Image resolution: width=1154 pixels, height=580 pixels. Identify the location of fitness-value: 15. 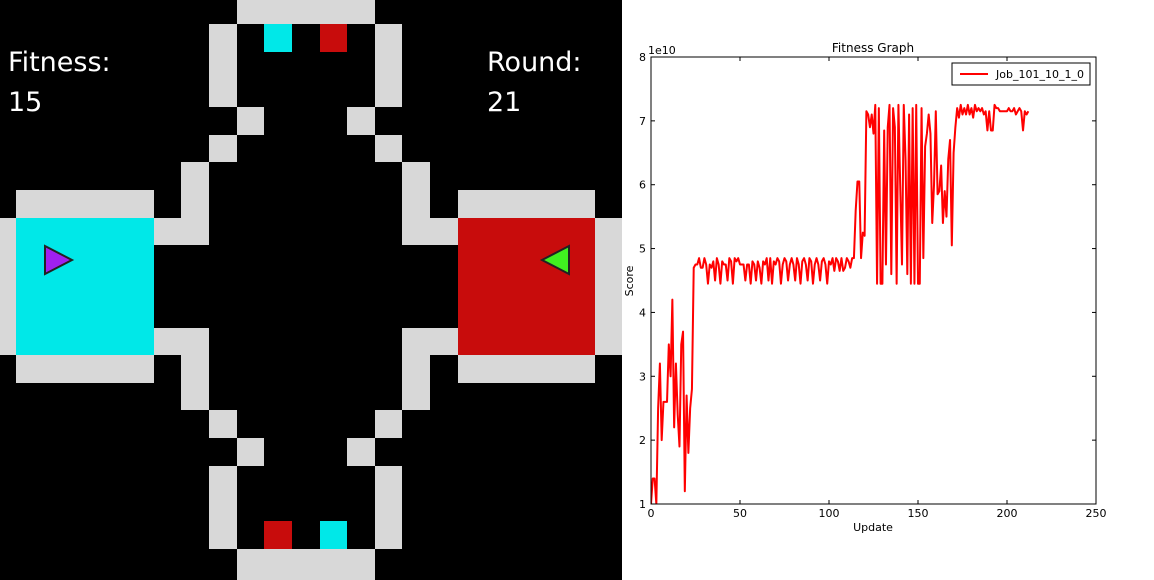
(25, 102).